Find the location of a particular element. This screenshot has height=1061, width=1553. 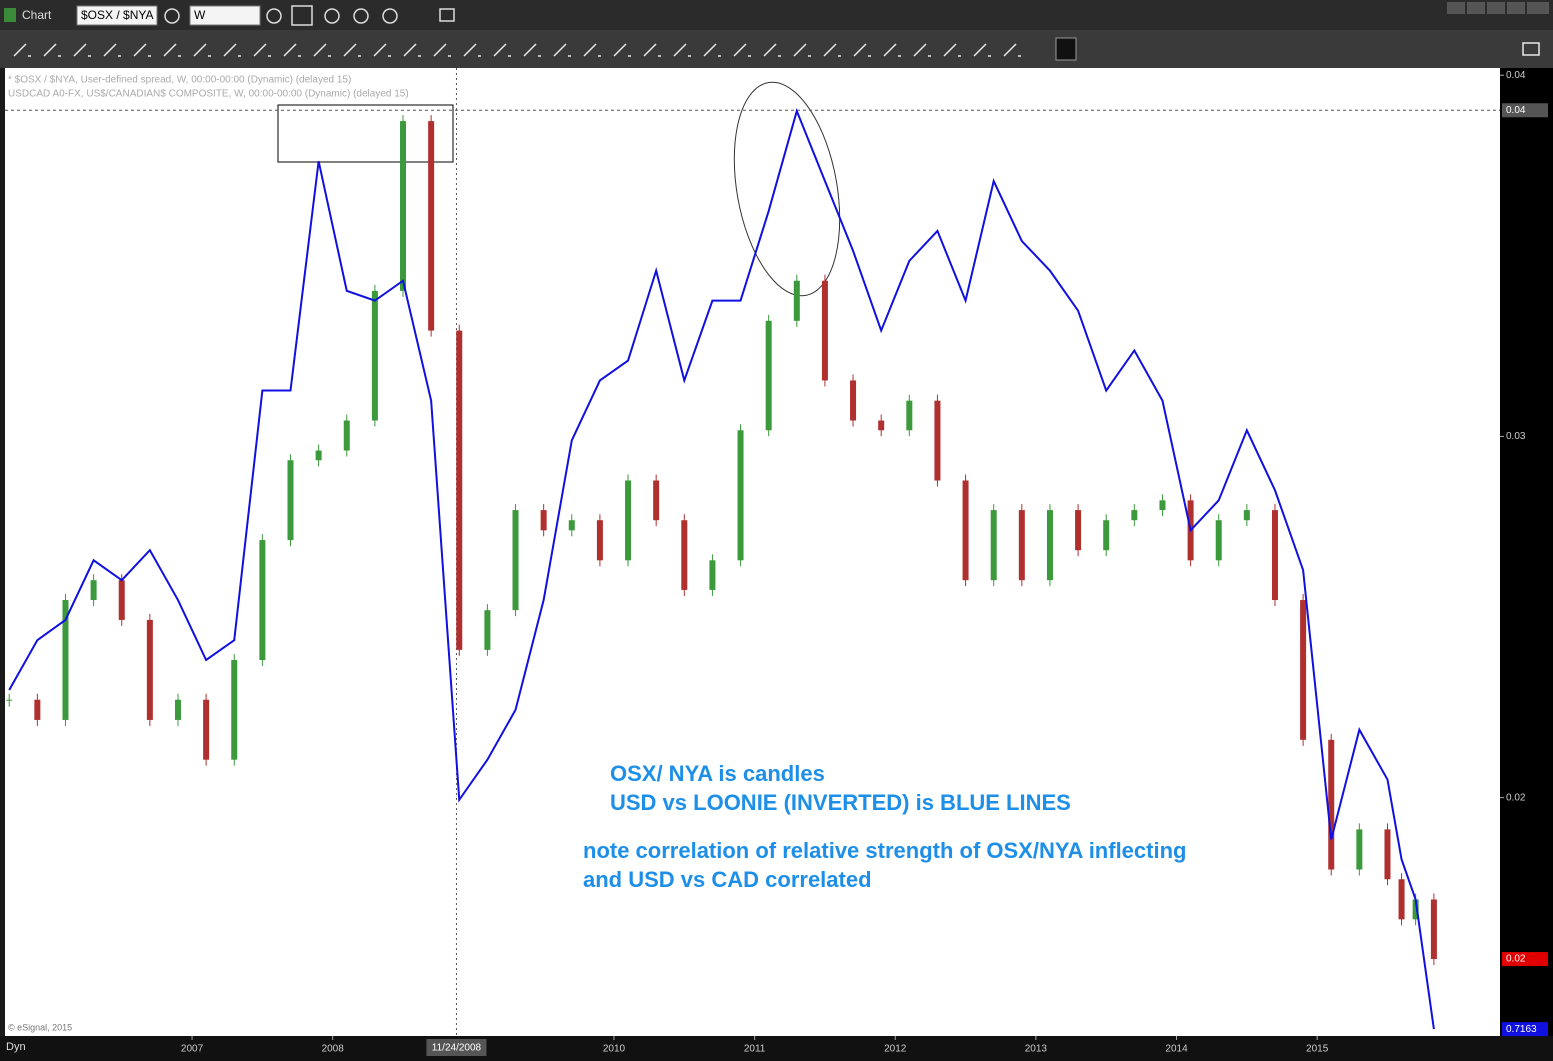

magnet-button is located at coordinates (1066, 49).